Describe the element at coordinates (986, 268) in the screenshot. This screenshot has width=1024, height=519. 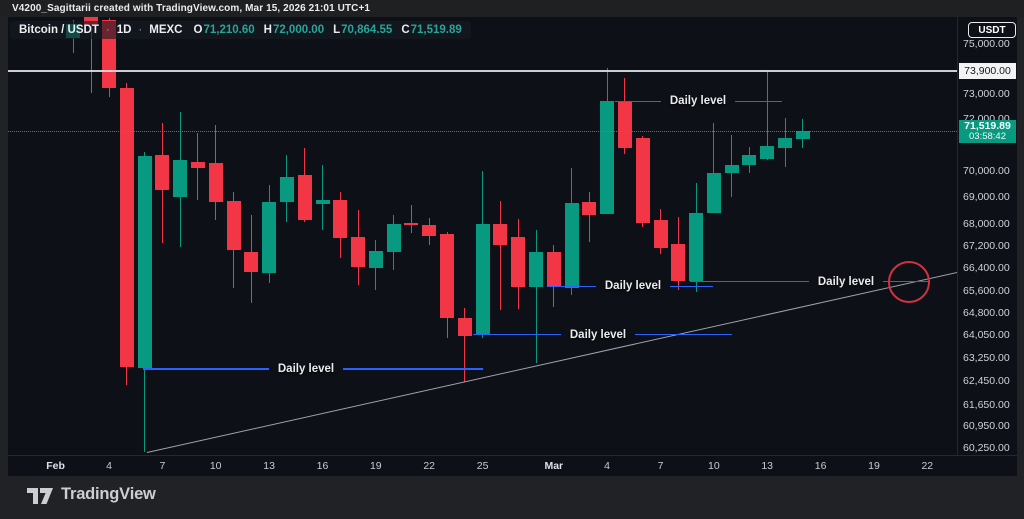
I see `price-tick-label: 66,400.00` at that location.